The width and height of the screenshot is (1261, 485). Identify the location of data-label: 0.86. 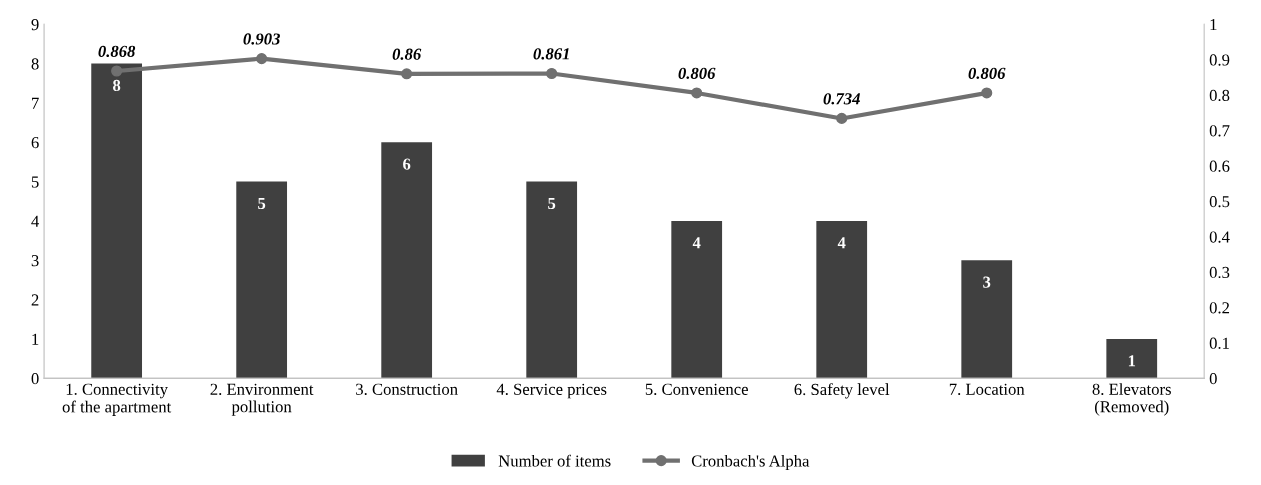
(407, 54).